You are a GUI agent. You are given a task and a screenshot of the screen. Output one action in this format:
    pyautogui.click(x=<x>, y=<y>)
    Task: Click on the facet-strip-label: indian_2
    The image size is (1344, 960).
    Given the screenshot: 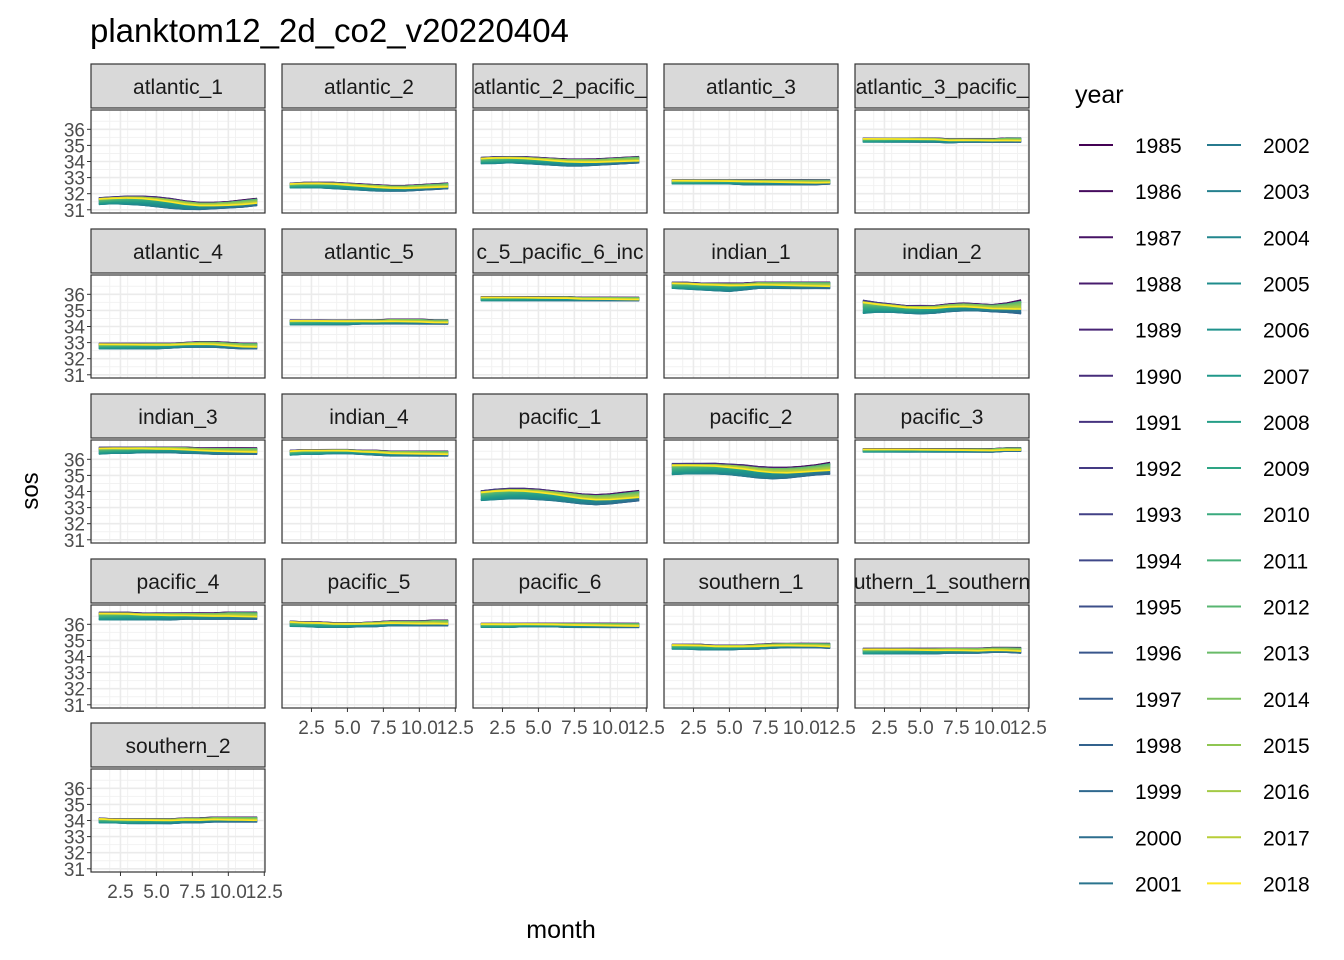 What is the action you would take?
    pyautogui.click(x=941, y=252)
    